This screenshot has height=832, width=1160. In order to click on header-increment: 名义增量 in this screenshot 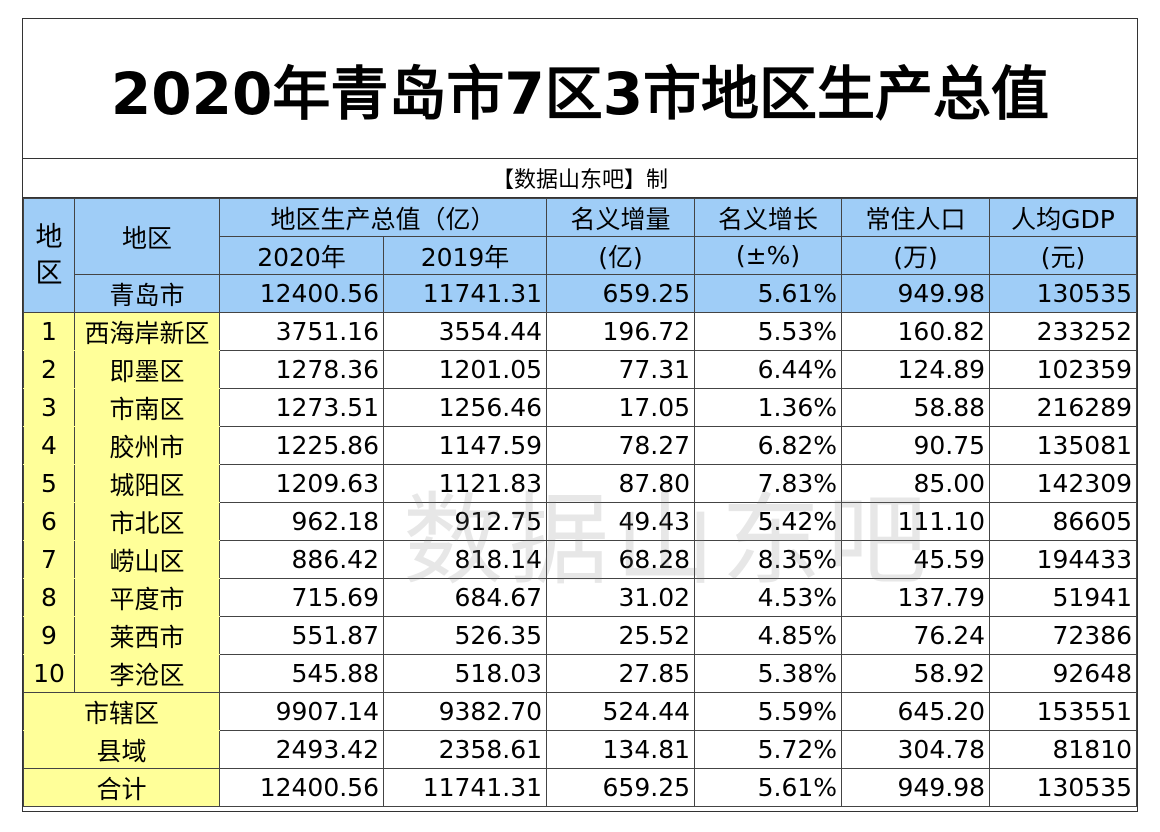, I will do `click(621, 217)`.